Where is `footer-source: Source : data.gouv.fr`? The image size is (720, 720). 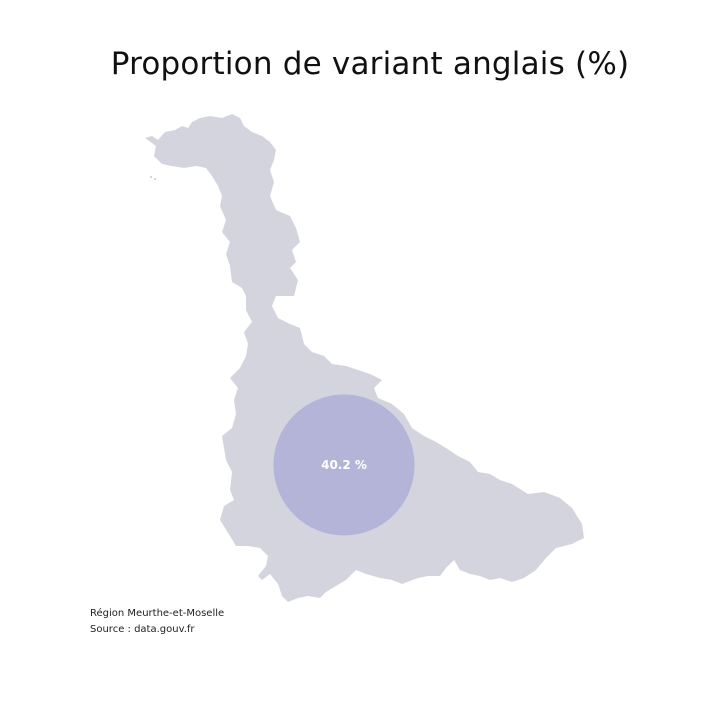 footer-source: Source : data.gouv.fr is located at coordinates (142, 629).